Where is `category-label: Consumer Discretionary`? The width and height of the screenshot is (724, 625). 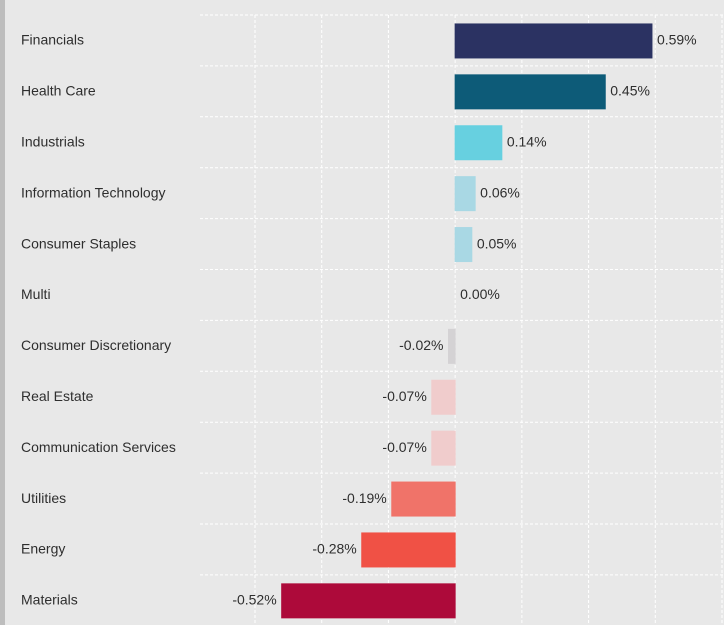 category-label: Consumer Discretionary is located at coordinates (96, 345).